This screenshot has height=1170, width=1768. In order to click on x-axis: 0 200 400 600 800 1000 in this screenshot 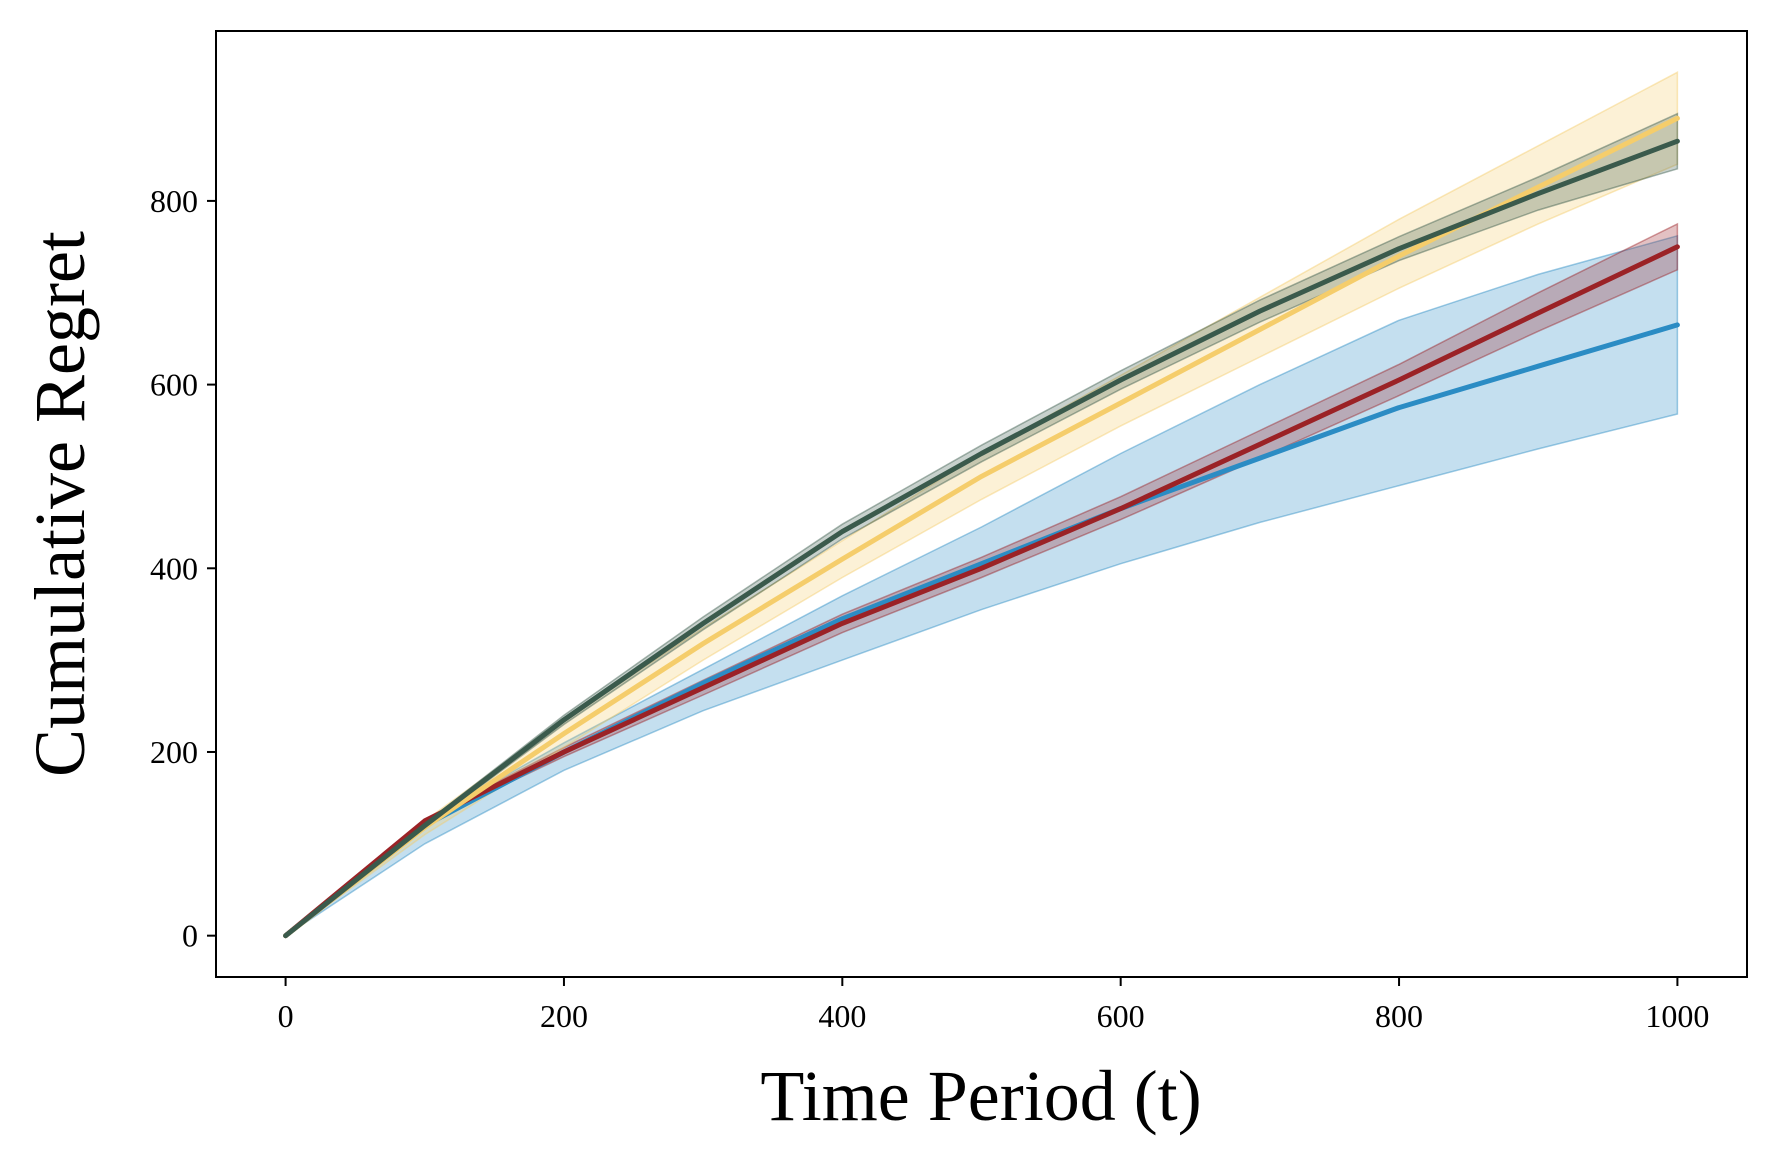, I will do `click(993, 1005)`.